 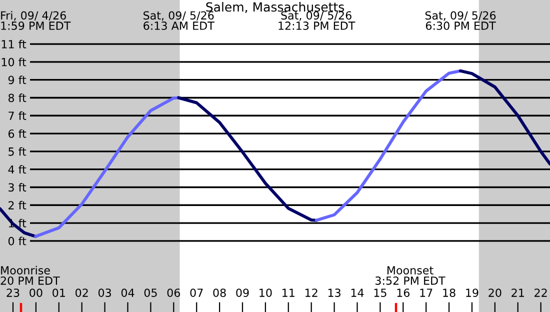 I want to click on y-tick-label: 7 ft, so click(x=17, y=115).